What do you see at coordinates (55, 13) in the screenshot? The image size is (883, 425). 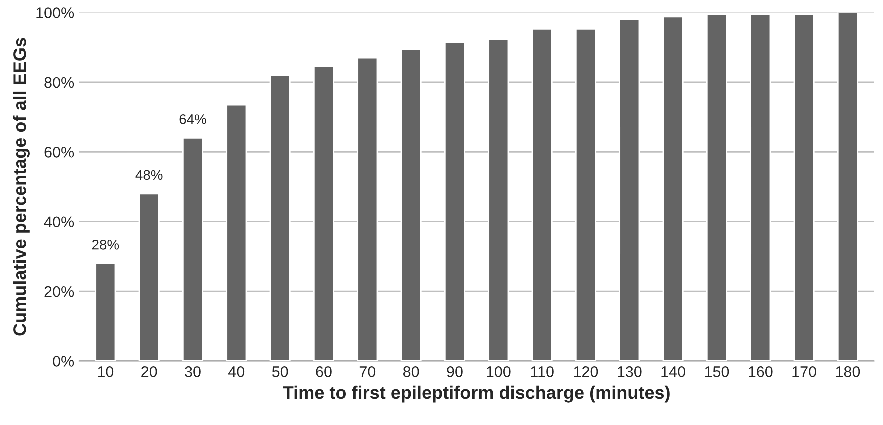 I see `y-tick-label: 100%` at bounding box center [55, 13].